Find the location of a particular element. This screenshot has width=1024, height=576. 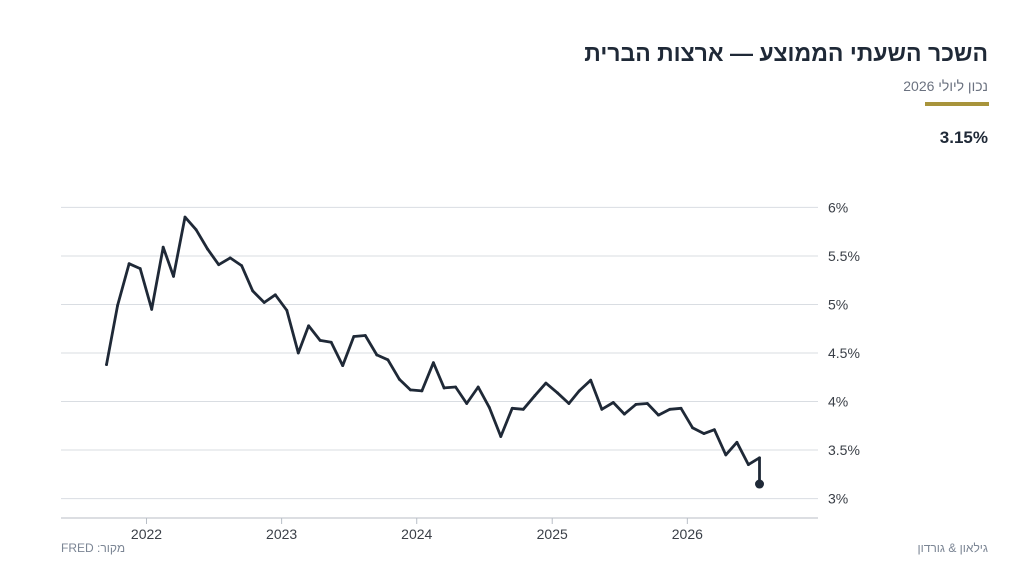

accent-rule is located at coordinates (957, 104).